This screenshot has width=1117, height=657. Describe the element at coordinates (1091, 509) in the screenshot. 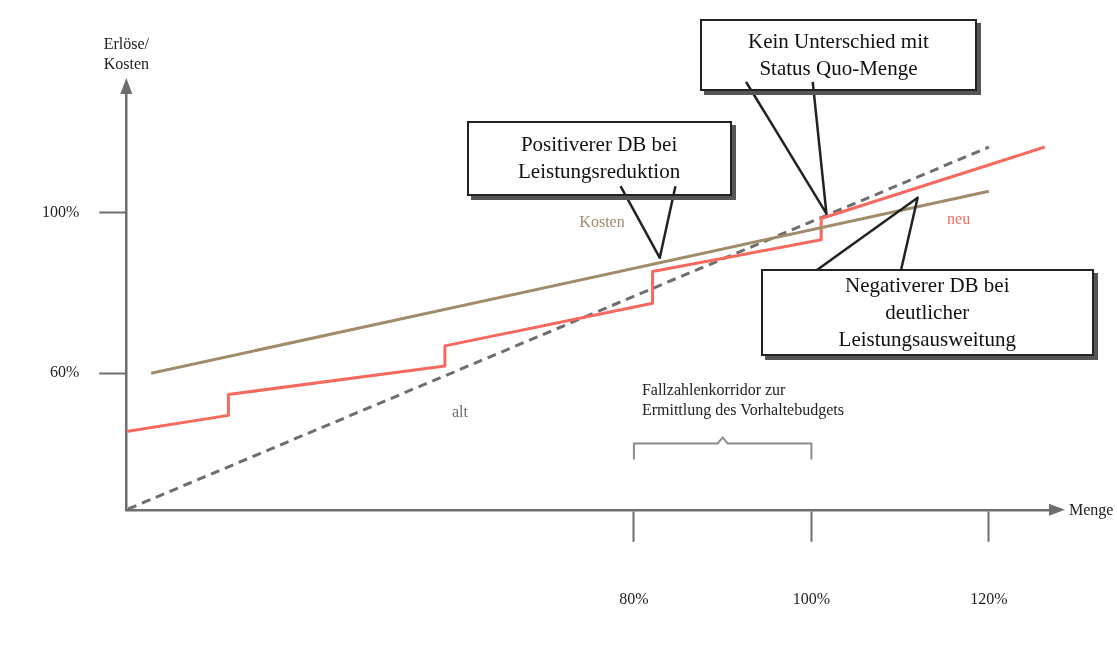

I see `x-axis-title: Menge` at that location.